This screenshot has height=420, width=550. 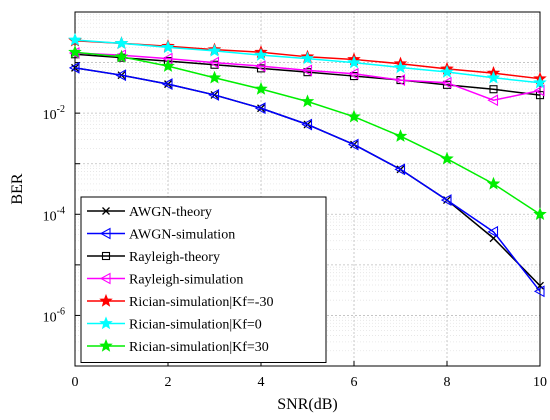 What do you see at coordinates (354, 382) in the screenshot?
I see `x-tick-label: 6` at bounding box center [354, 382].